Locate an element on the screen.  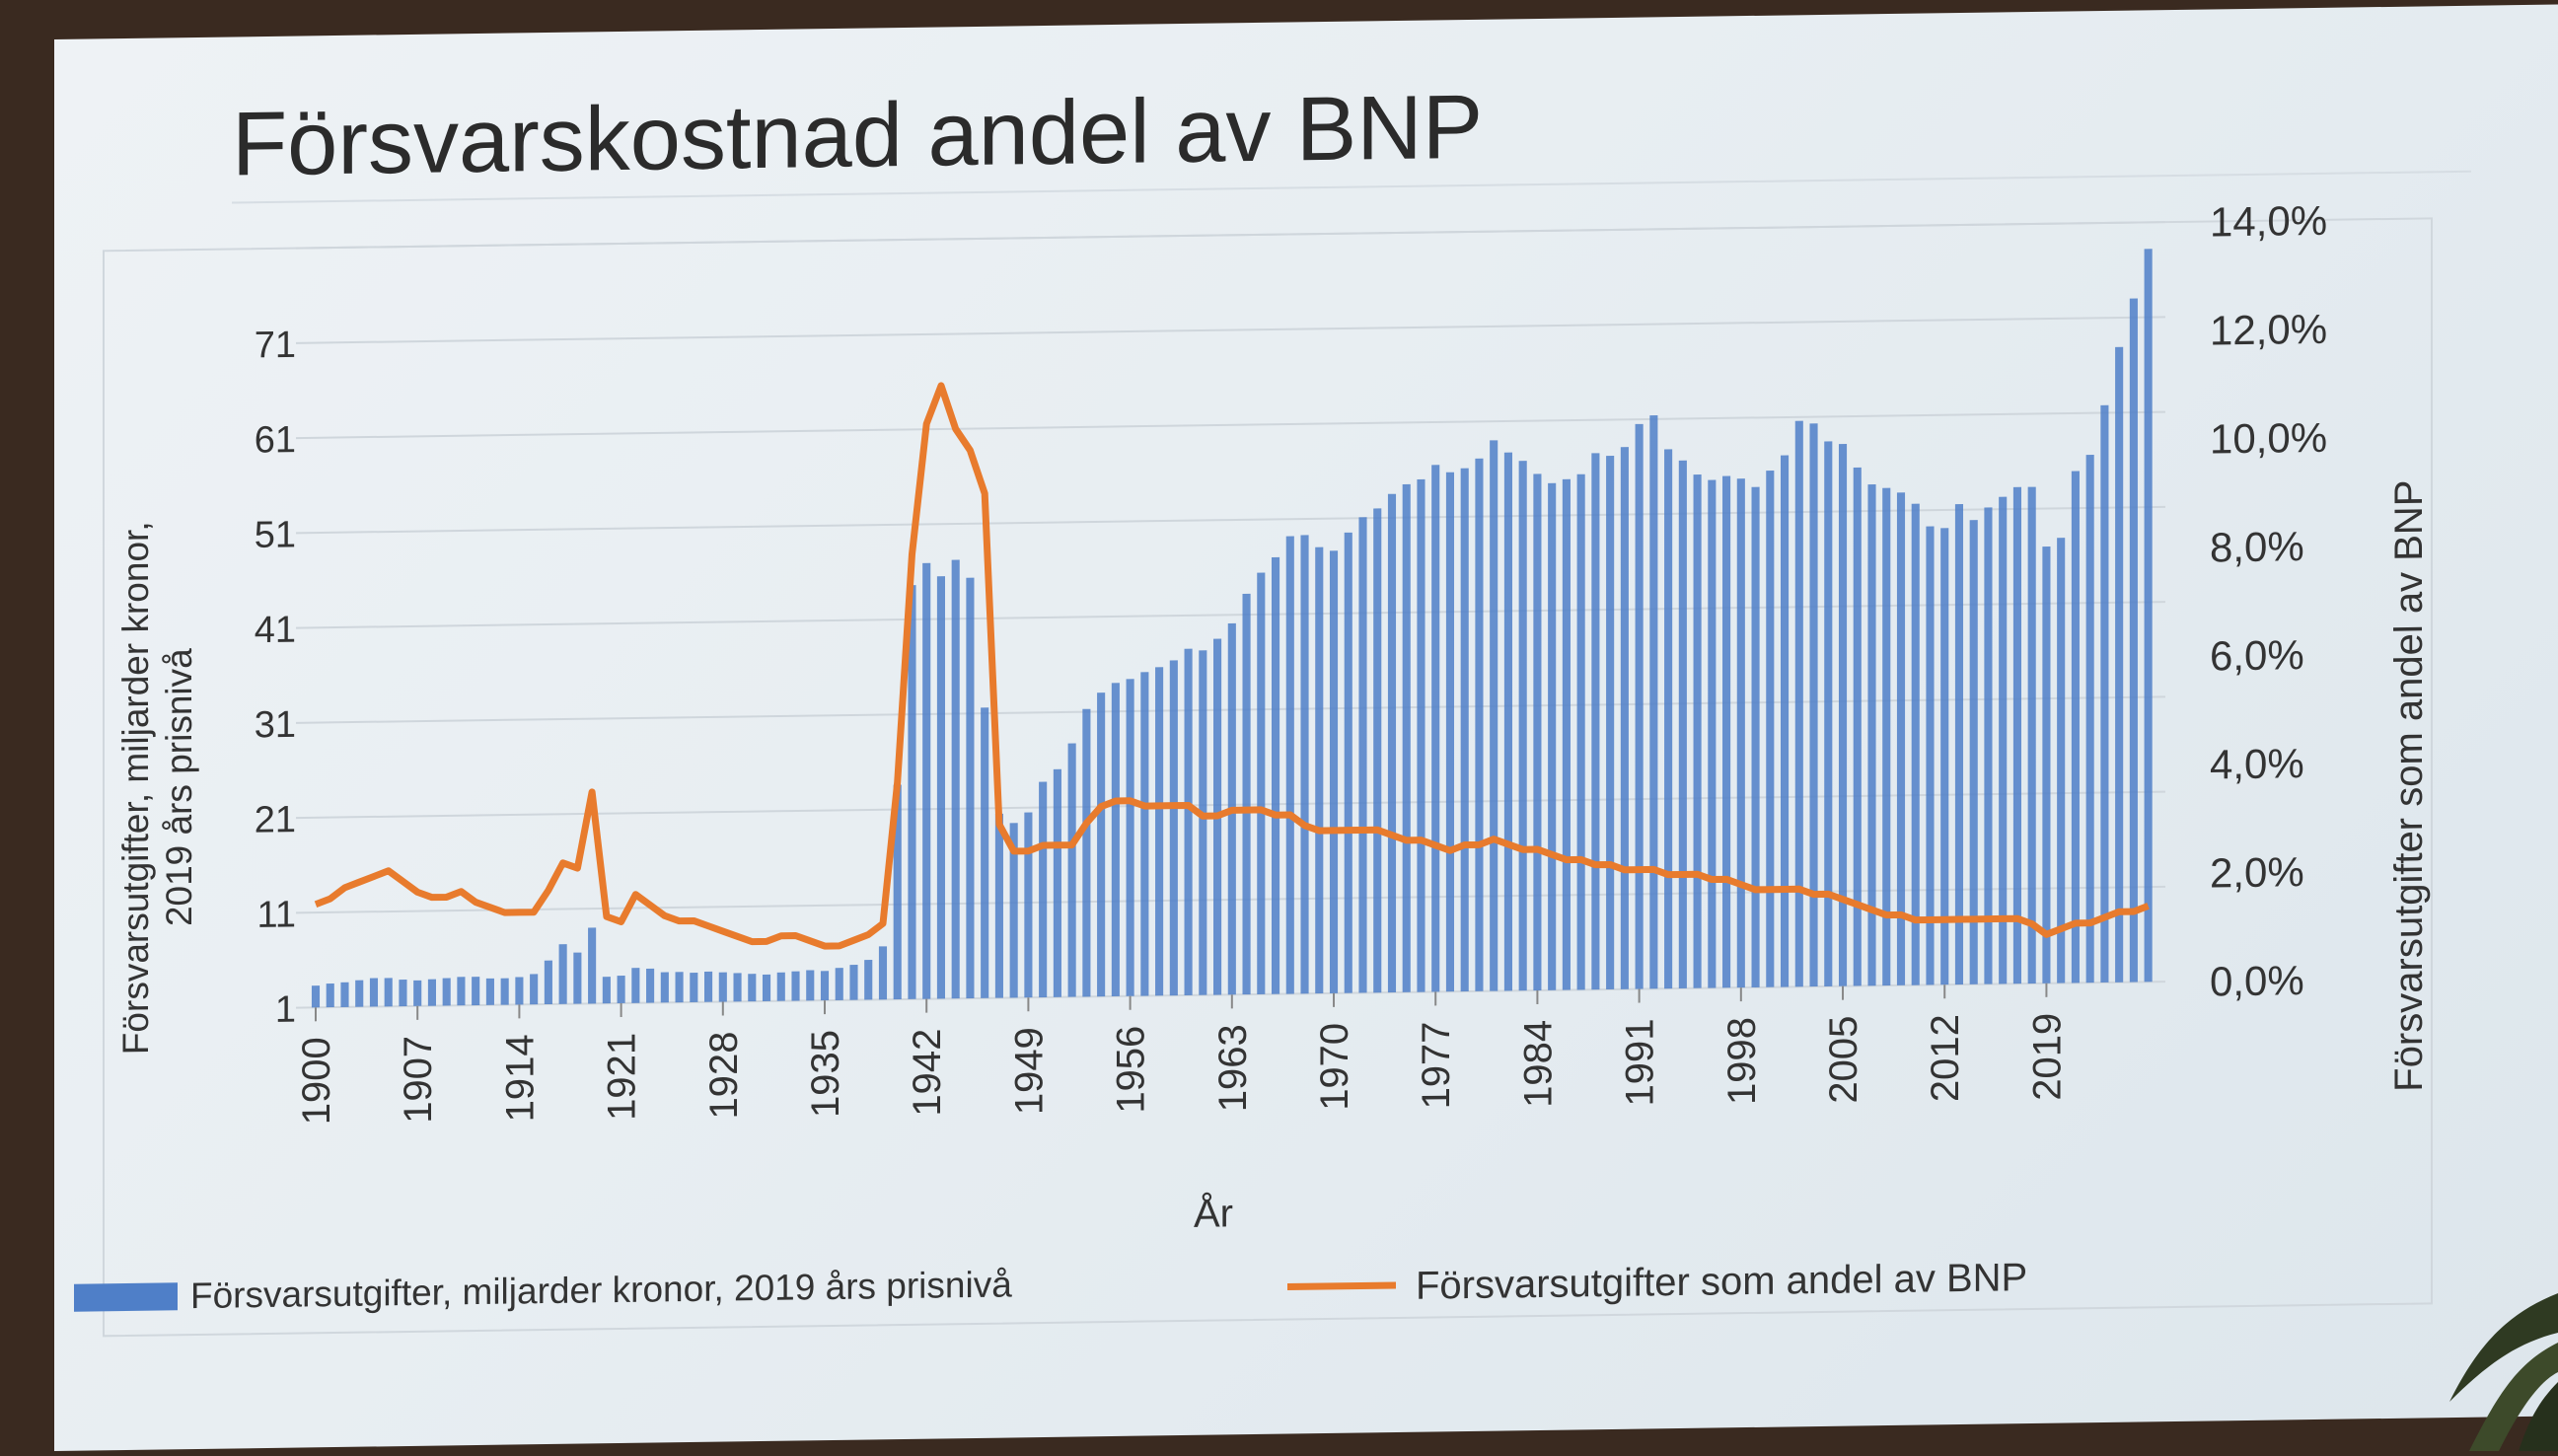
right-tick-label: 14,0% is located at coordinates (2268, 221).